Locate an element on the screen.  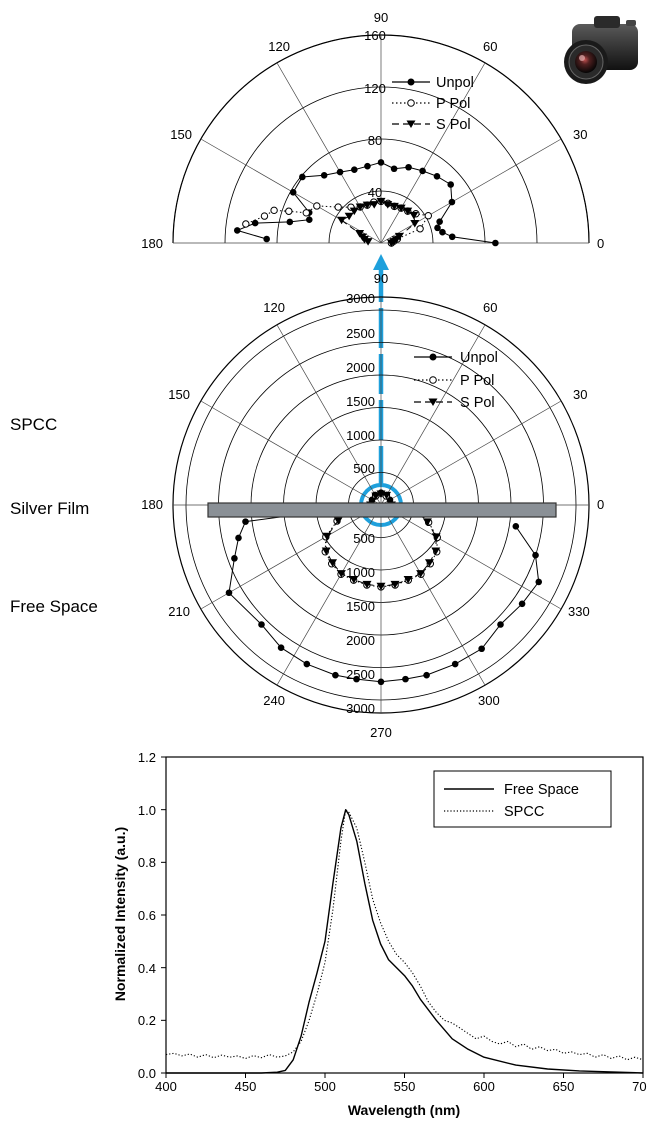
polar-series is located at coordinates (366, 203).